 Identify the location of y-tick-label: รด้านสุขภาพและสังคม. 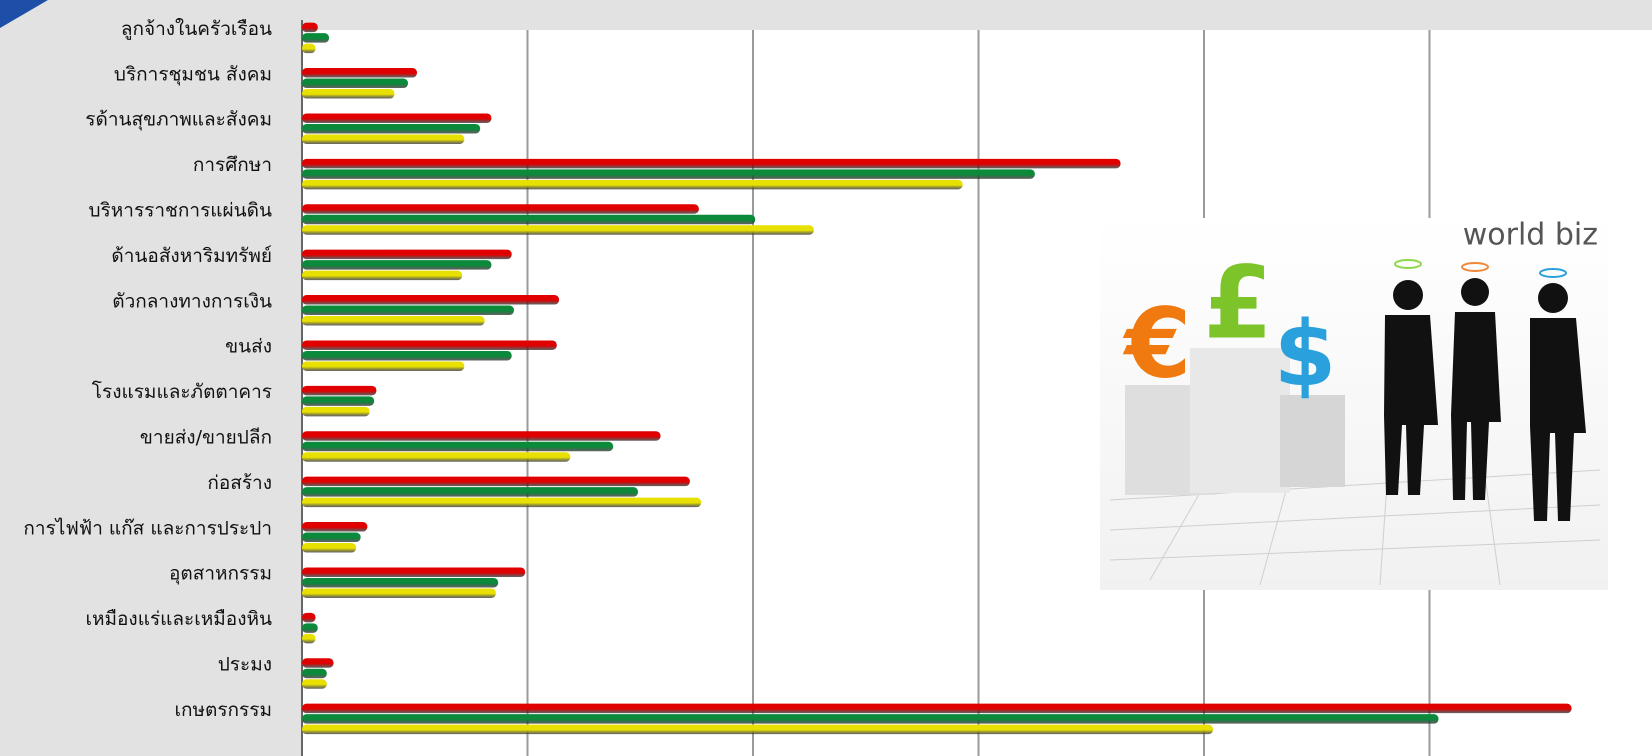
(178, 120).